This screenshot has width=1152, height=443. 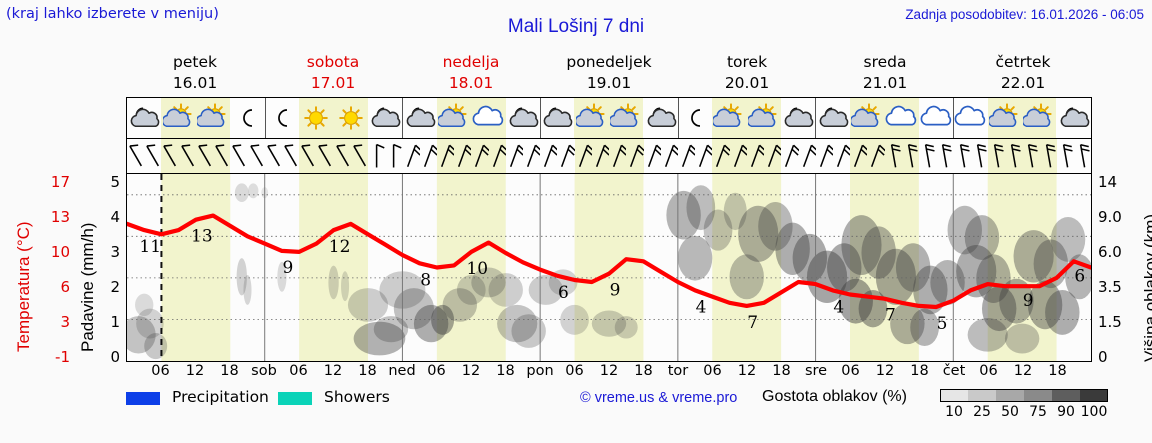 I want to click on x-axis-tick: sob, so click(x=264, y=371).